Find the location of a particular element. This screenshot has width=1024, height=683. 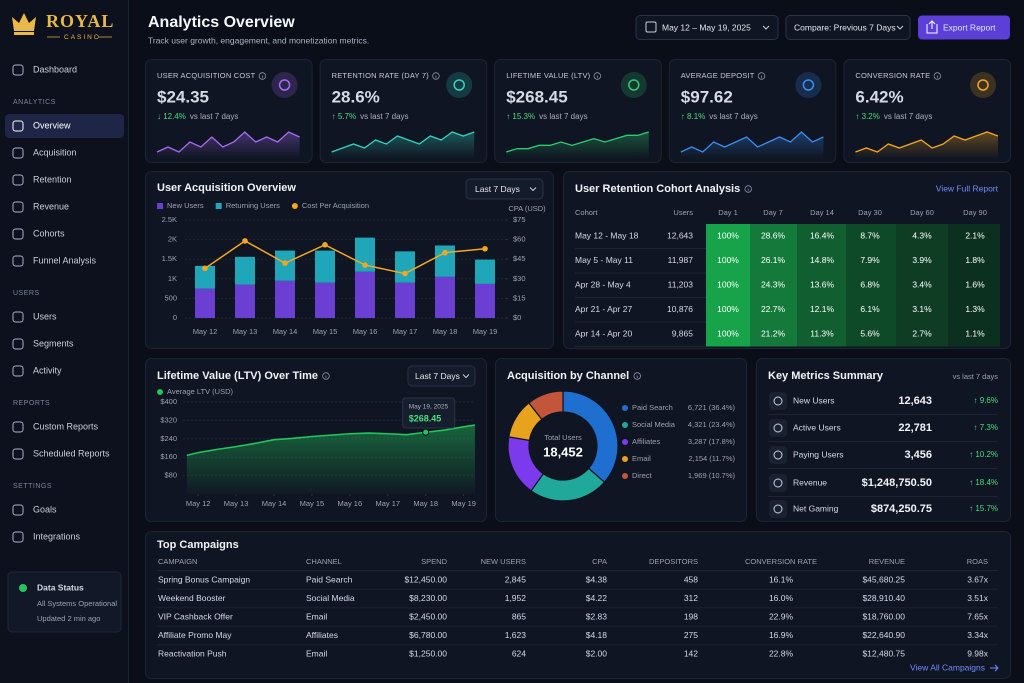

nav-item: Scheduled Reports is located at coordinates (61, 454).